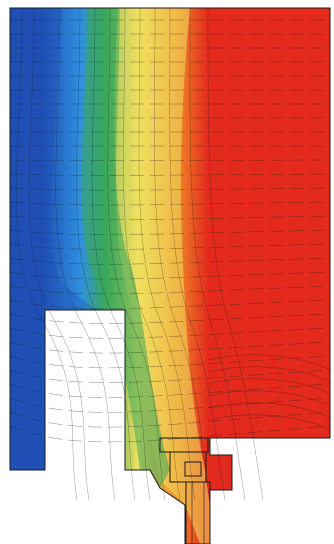  I want to click on pipe-fitting-detail, so click(185, 490).